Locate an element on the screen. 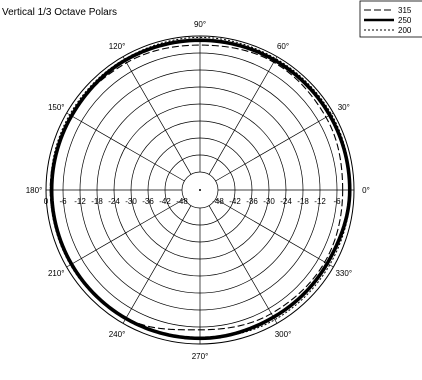  angle-label: 240° is located at coordinates (117, 334).